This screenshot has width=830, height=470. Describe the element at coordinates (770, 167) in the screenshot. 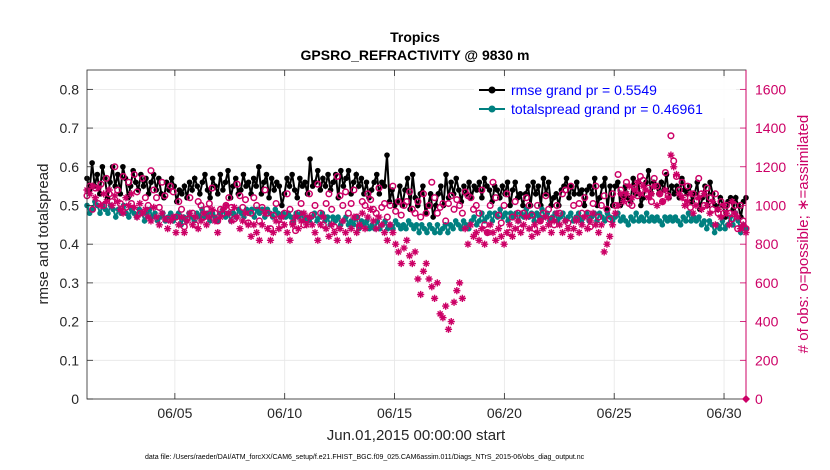

I see `y-right-tick-label: 1200` at that location.